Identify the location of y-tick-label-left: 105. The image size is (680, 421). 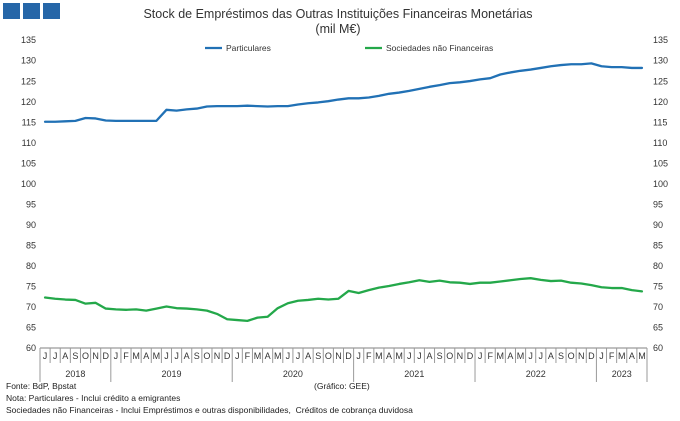
(28, 163).